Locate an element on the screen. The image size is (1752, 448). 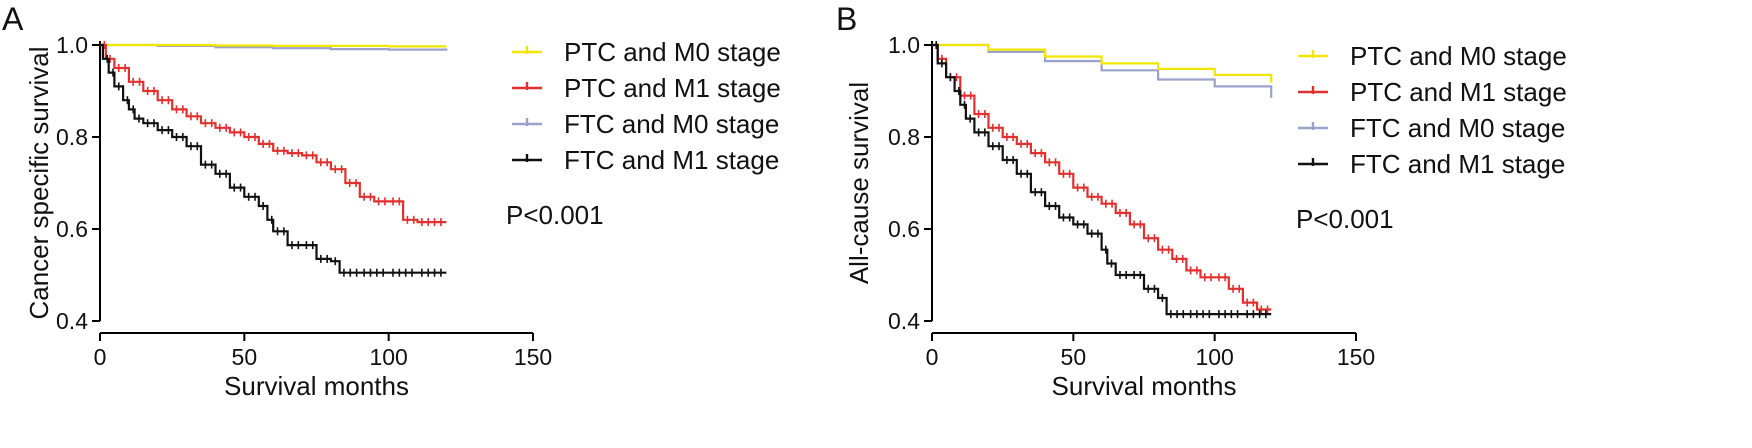
survival-curve-ftc-m0 is located at coordinates (1102, 70).